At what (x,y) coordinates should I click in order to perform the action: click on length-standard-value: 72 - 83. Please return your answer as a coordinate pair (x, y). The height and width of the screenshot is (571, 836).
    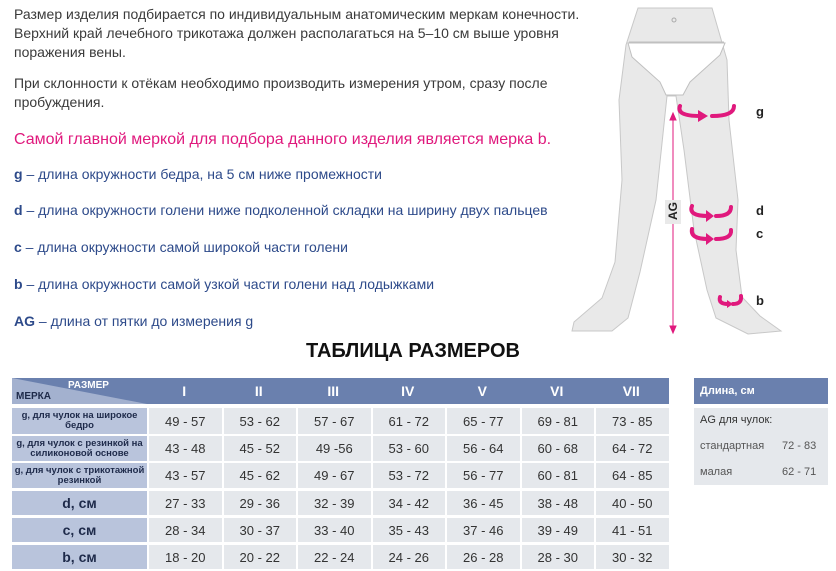
    Looking at the image, I should click on (799, 446).